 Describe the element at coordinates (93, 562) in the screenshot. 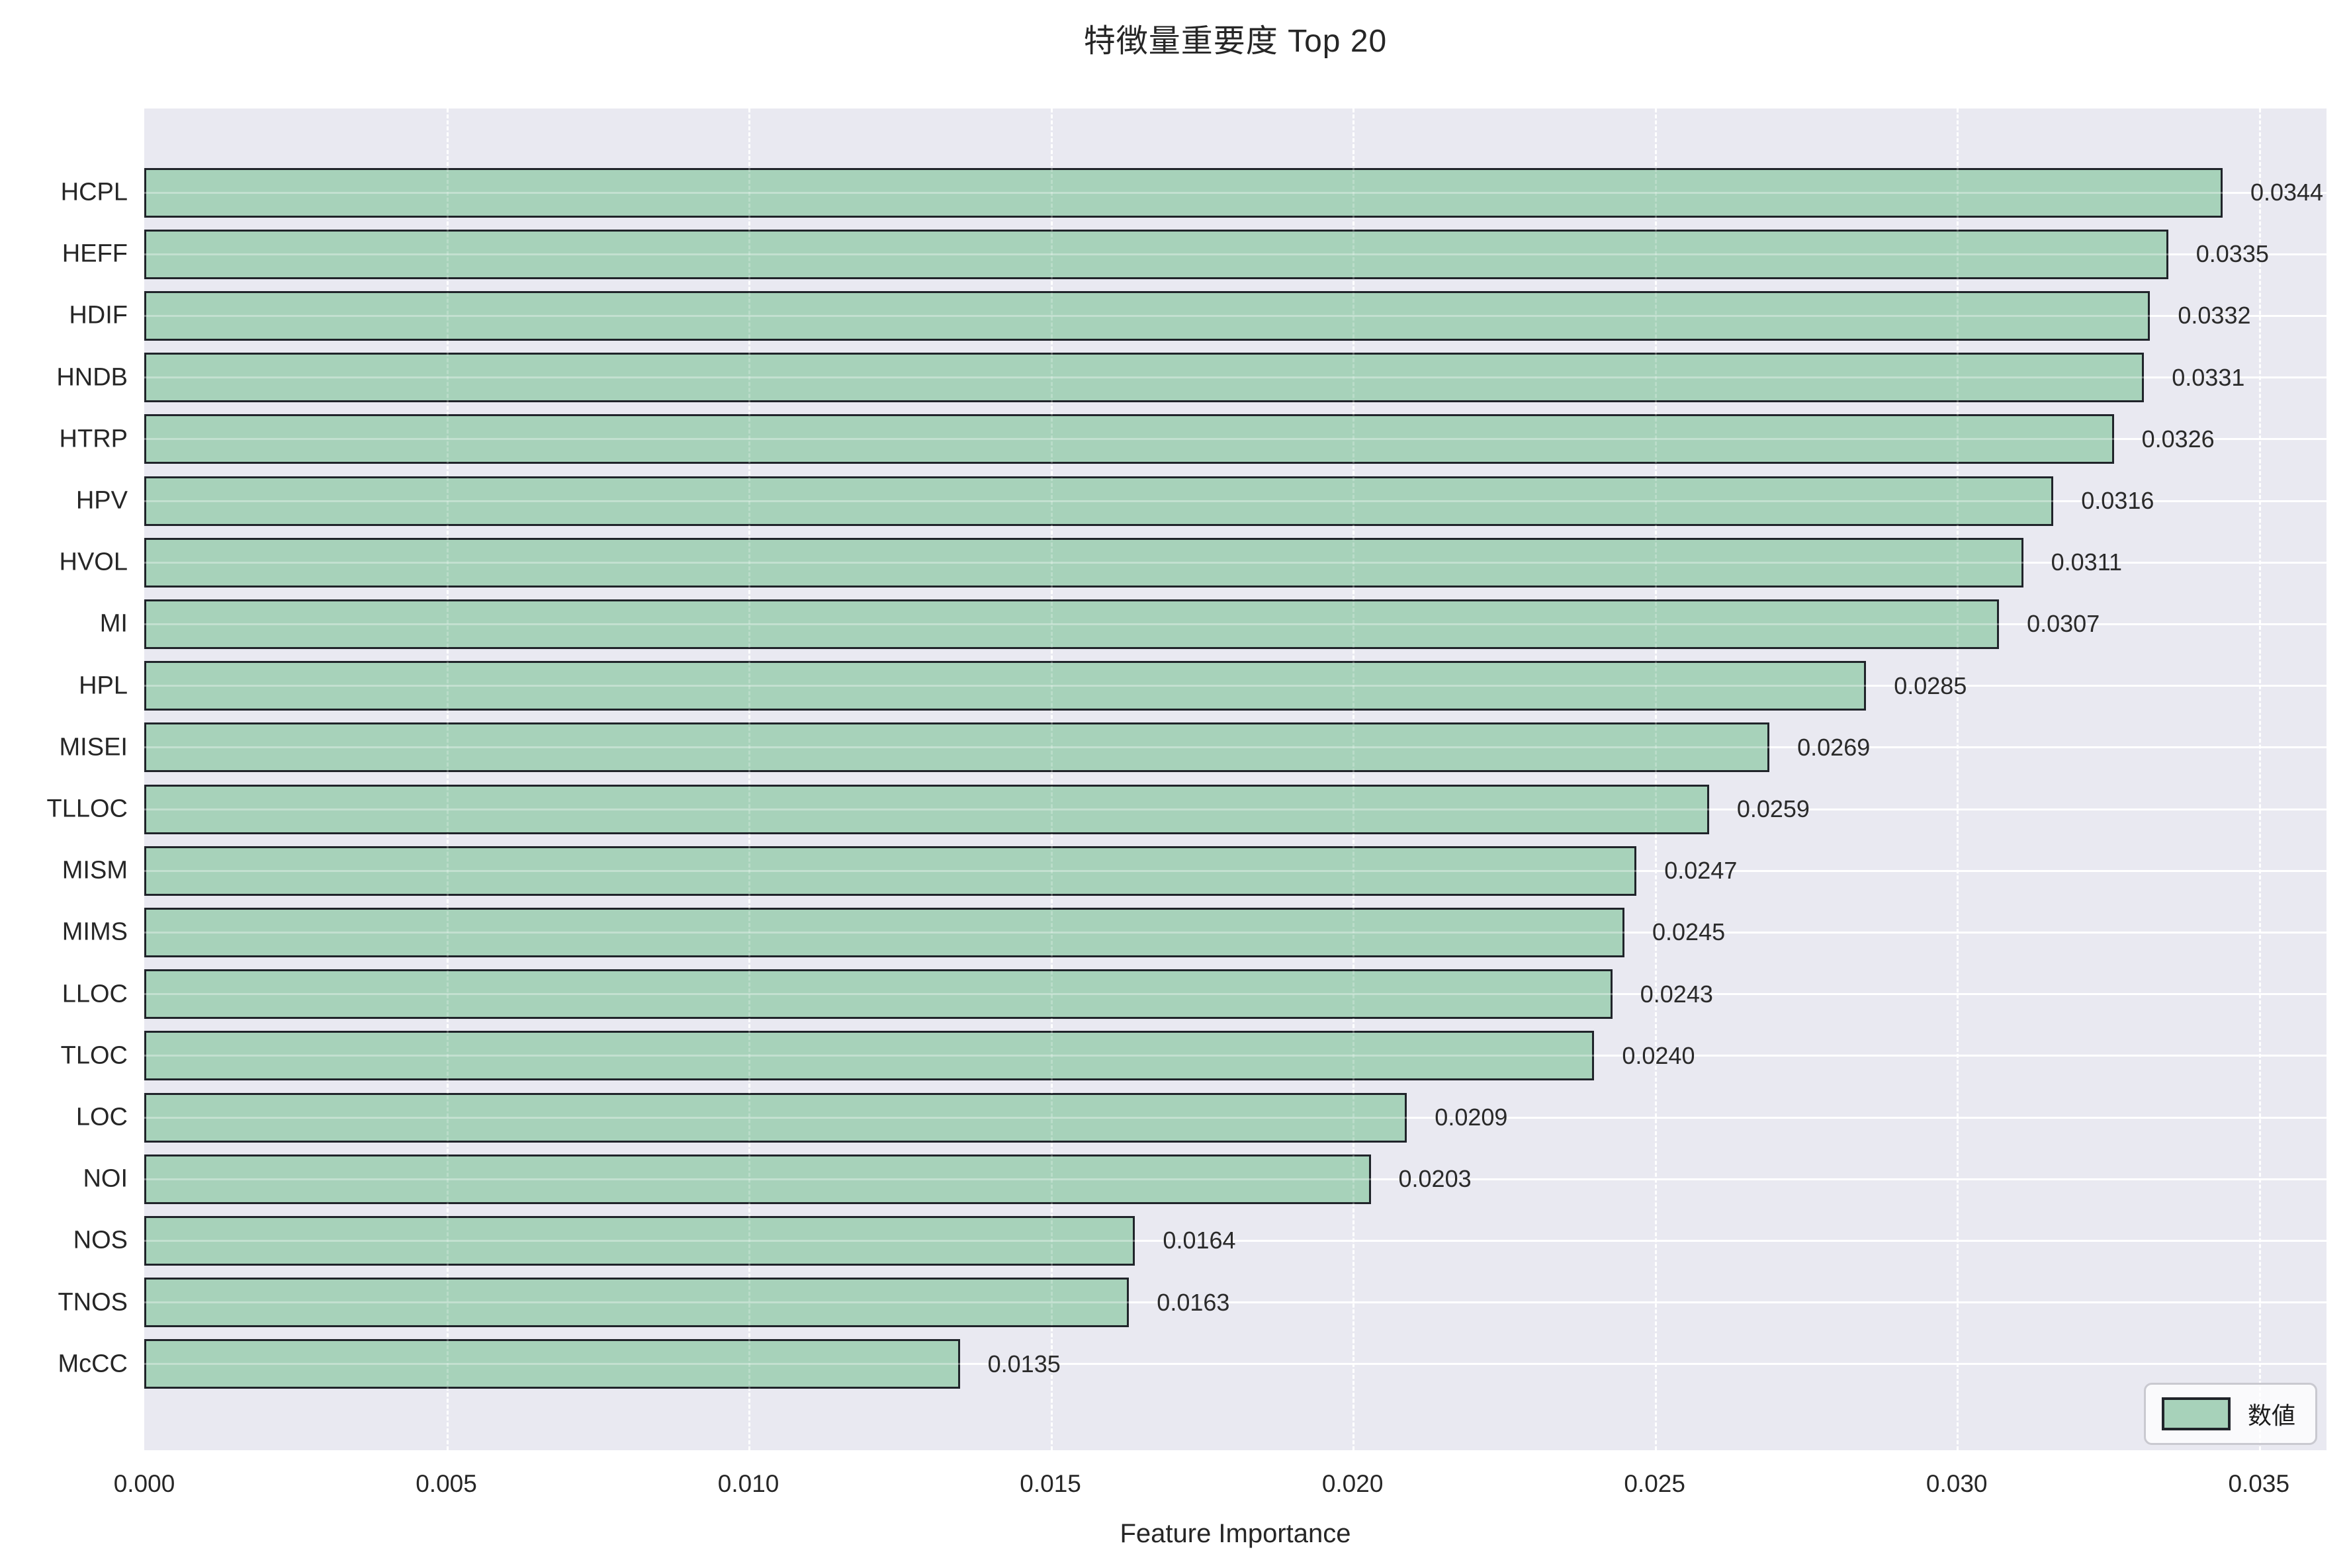

I see `y-tick-label: HVOL` at that location.